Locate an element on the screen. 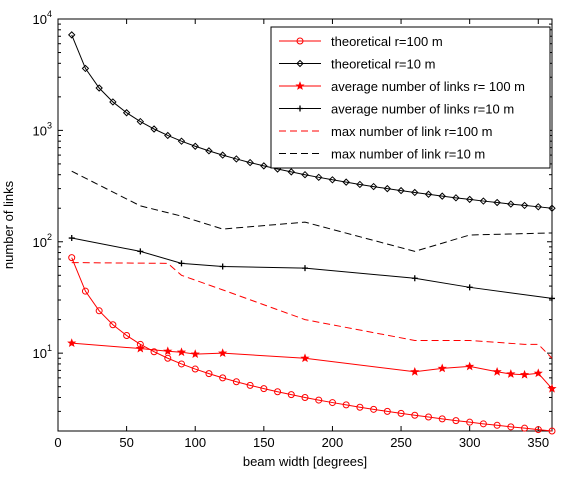 The image size is (579, 478). legend-label: max number of link r=10 m is located at coordinates (408, 154).